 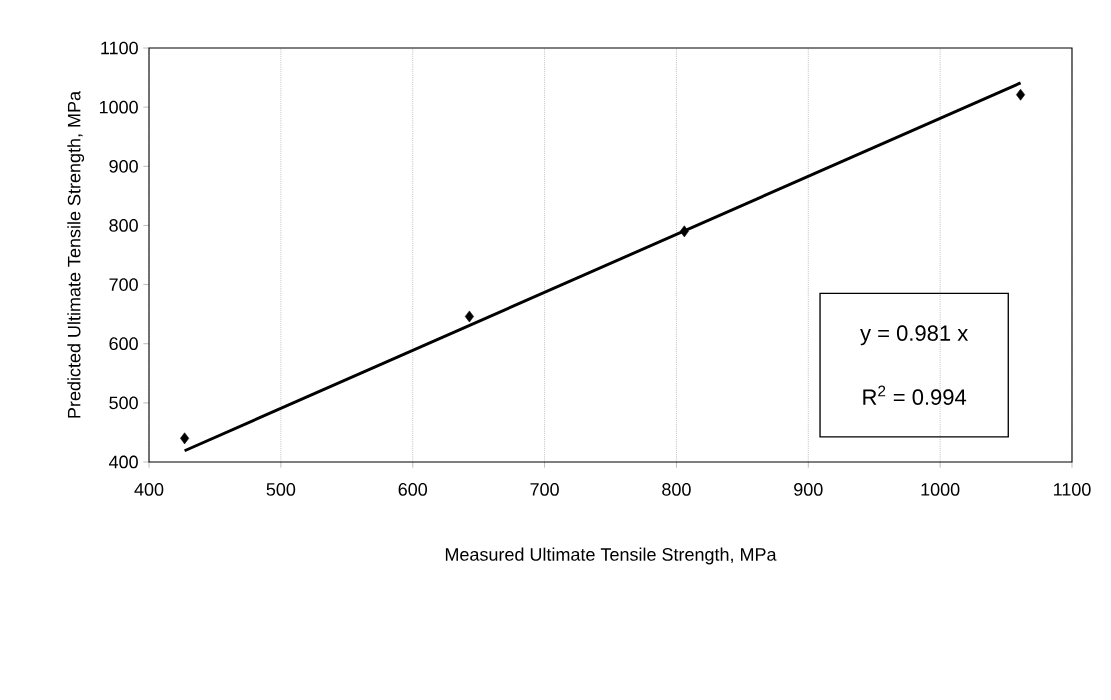 I want to click on y-tick-label: 900, so click(x=123, y=166).